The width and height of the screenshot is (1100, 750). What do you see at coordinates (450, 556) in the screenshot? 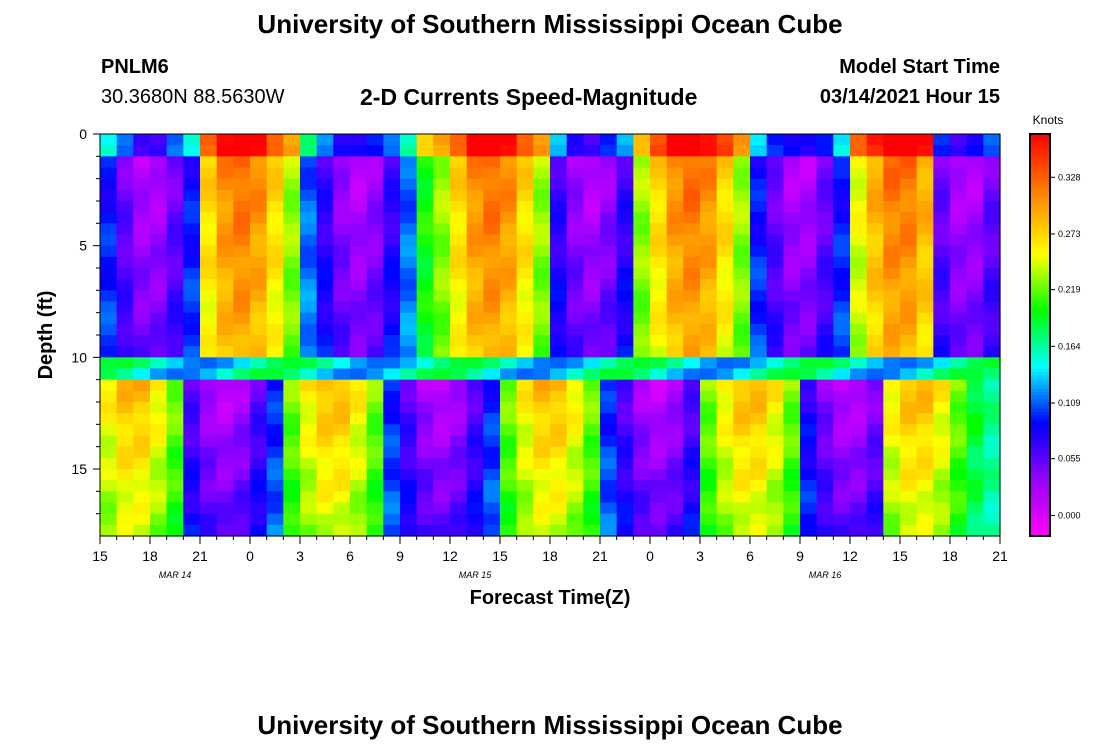
I see `x-tick-label: 12` at bounding box center [450, 556].